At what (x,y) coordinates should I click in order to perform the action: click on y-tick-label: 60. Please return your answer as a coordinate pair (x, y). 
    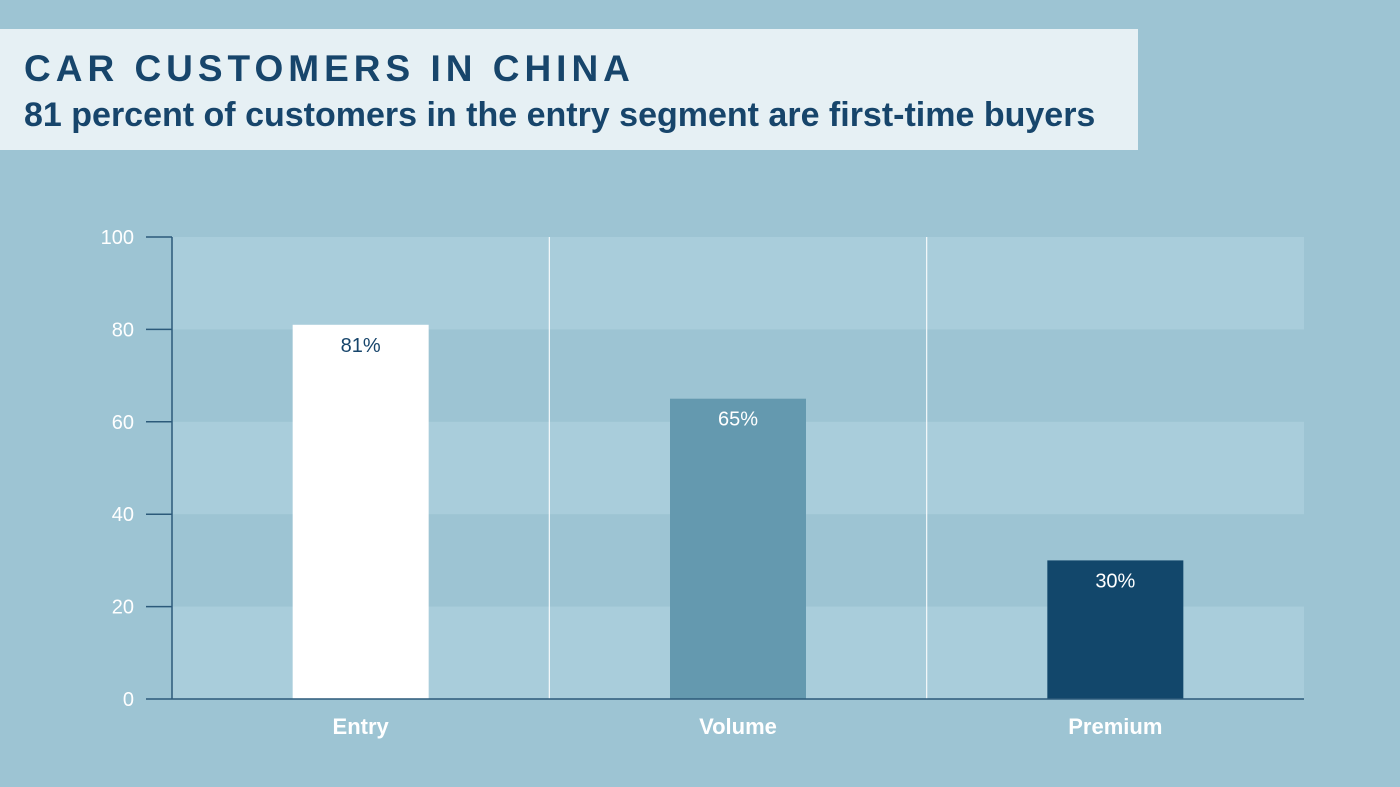
    Looking at the image, I should click on (123, 423).